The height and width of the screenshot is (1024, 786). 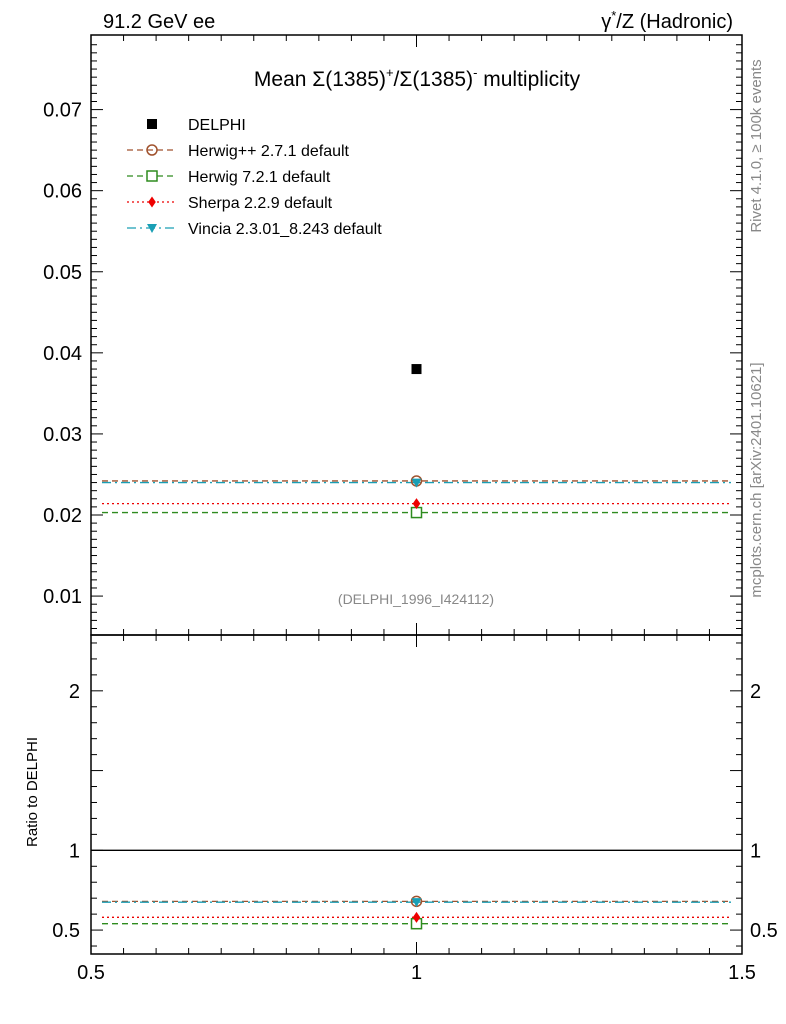 I want to click on ratio-y-tick-label-right: 2, so click(x=755, y=692).